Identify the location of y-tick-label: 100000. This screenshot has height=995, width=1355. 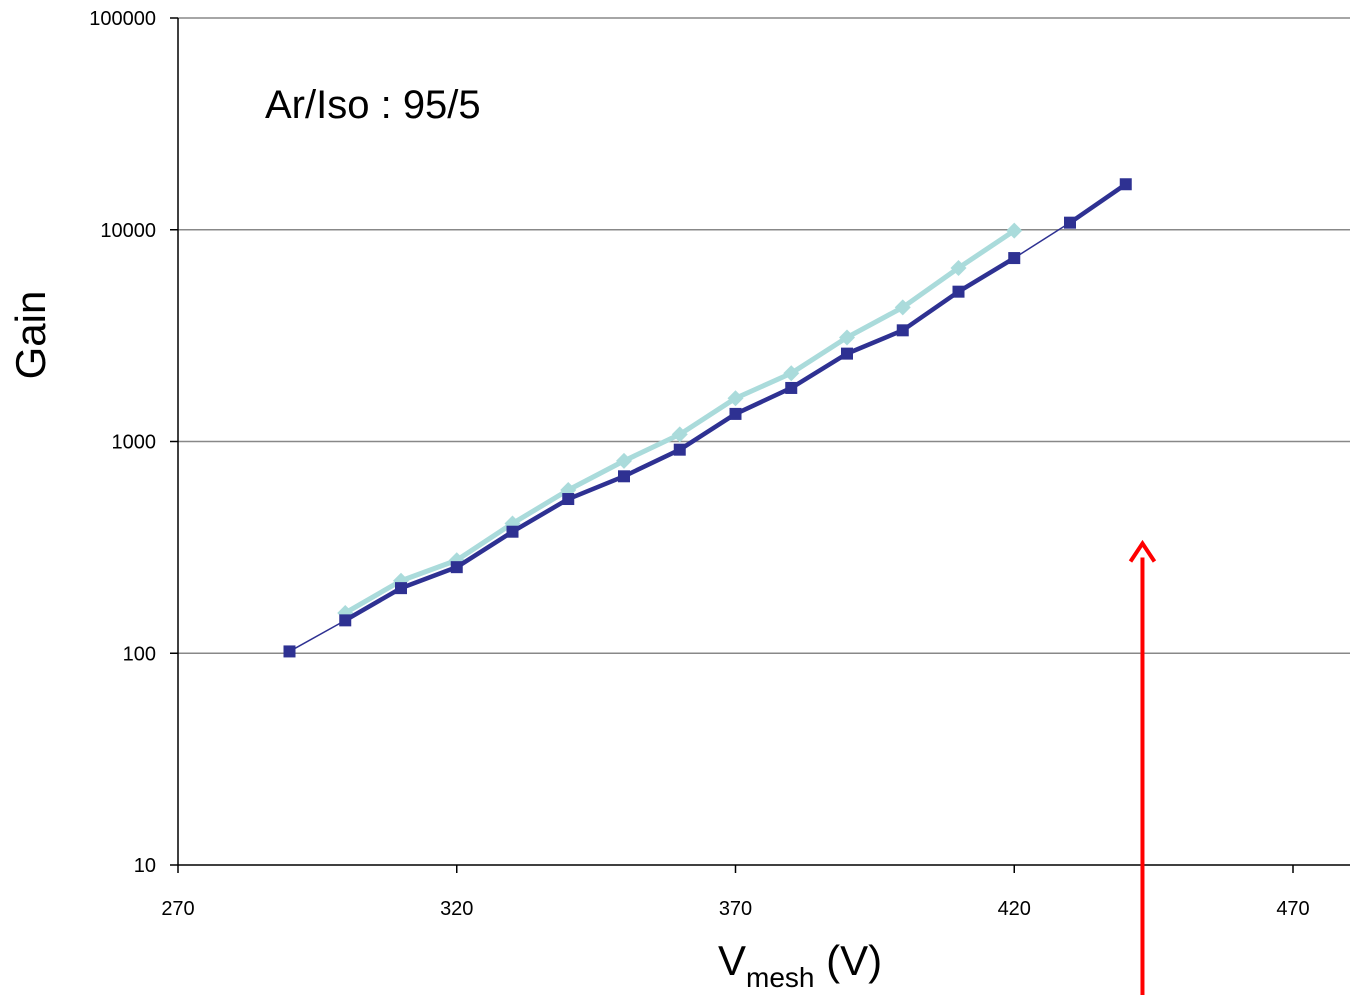
(122, 19).